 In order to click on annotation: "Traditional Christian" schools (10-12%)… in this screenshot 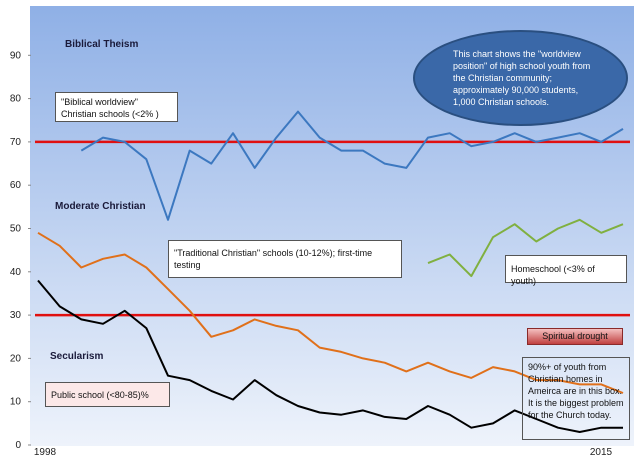, I will do `click(285, 259)`.